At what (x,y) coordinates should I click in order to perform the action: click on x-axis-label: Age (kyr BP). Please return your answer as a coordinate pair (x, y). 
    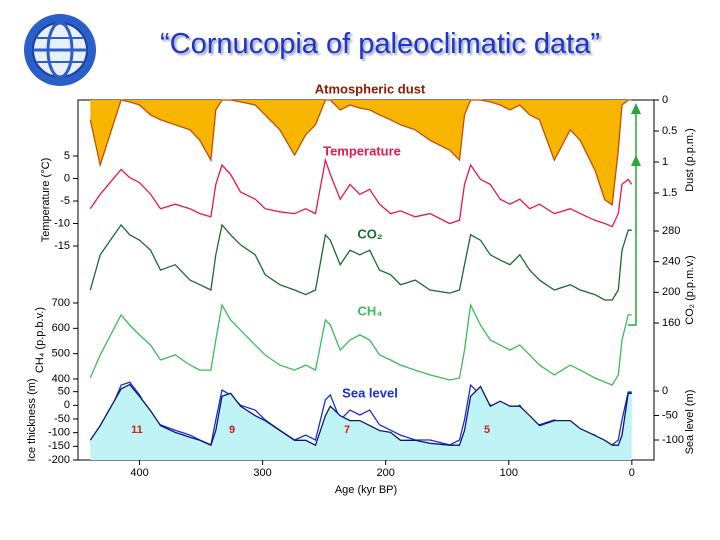
    Looking at the image, I should click on (366, 490).